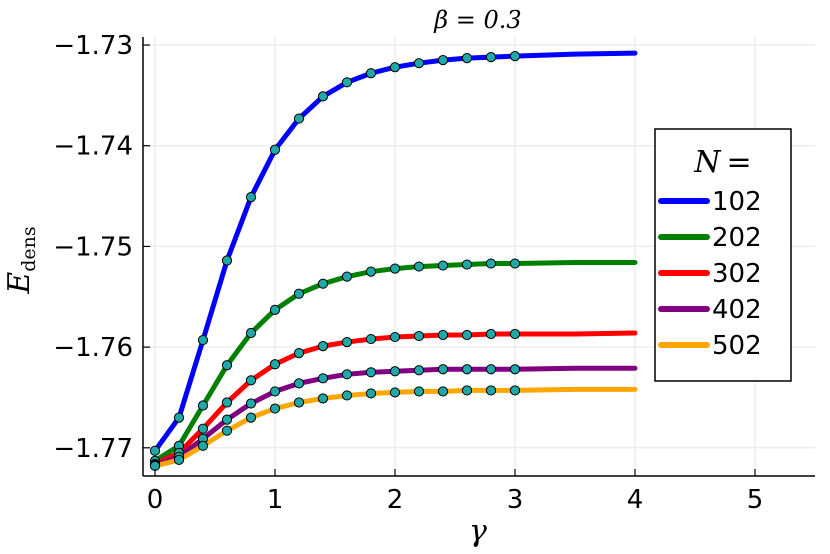  Describe the element at coordinates (29, 248) in the screenshot. I see `y-axis-label-subscript: dens` at that location.